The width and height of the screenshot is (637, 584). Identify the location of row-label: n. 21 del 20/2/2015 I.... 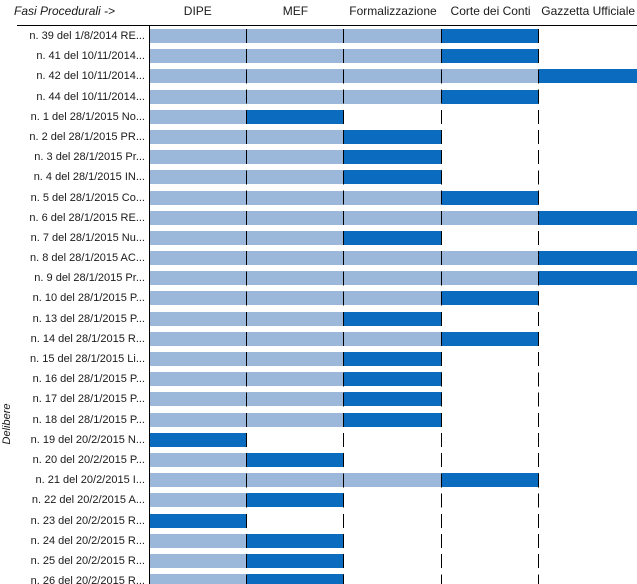
(90, 480).